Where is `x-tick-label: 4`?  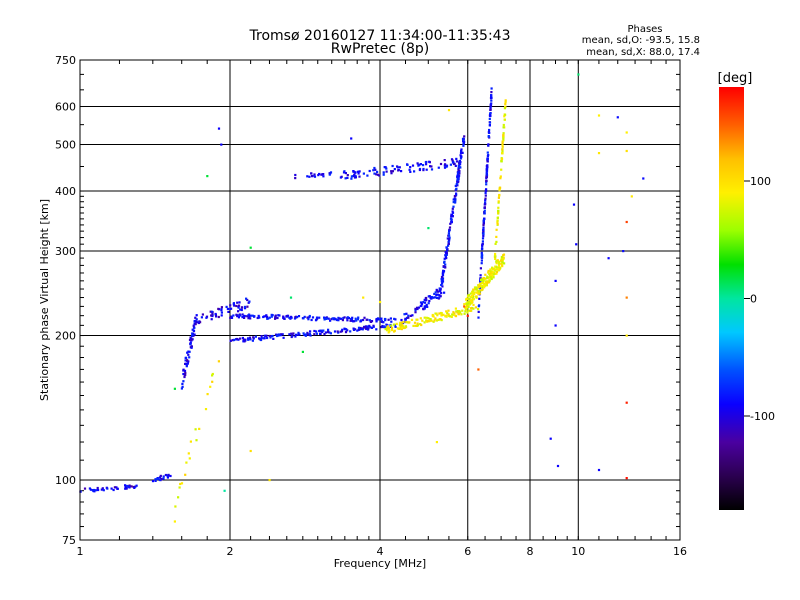 x-tick-label: 4 is located at coordinates (380, 551).